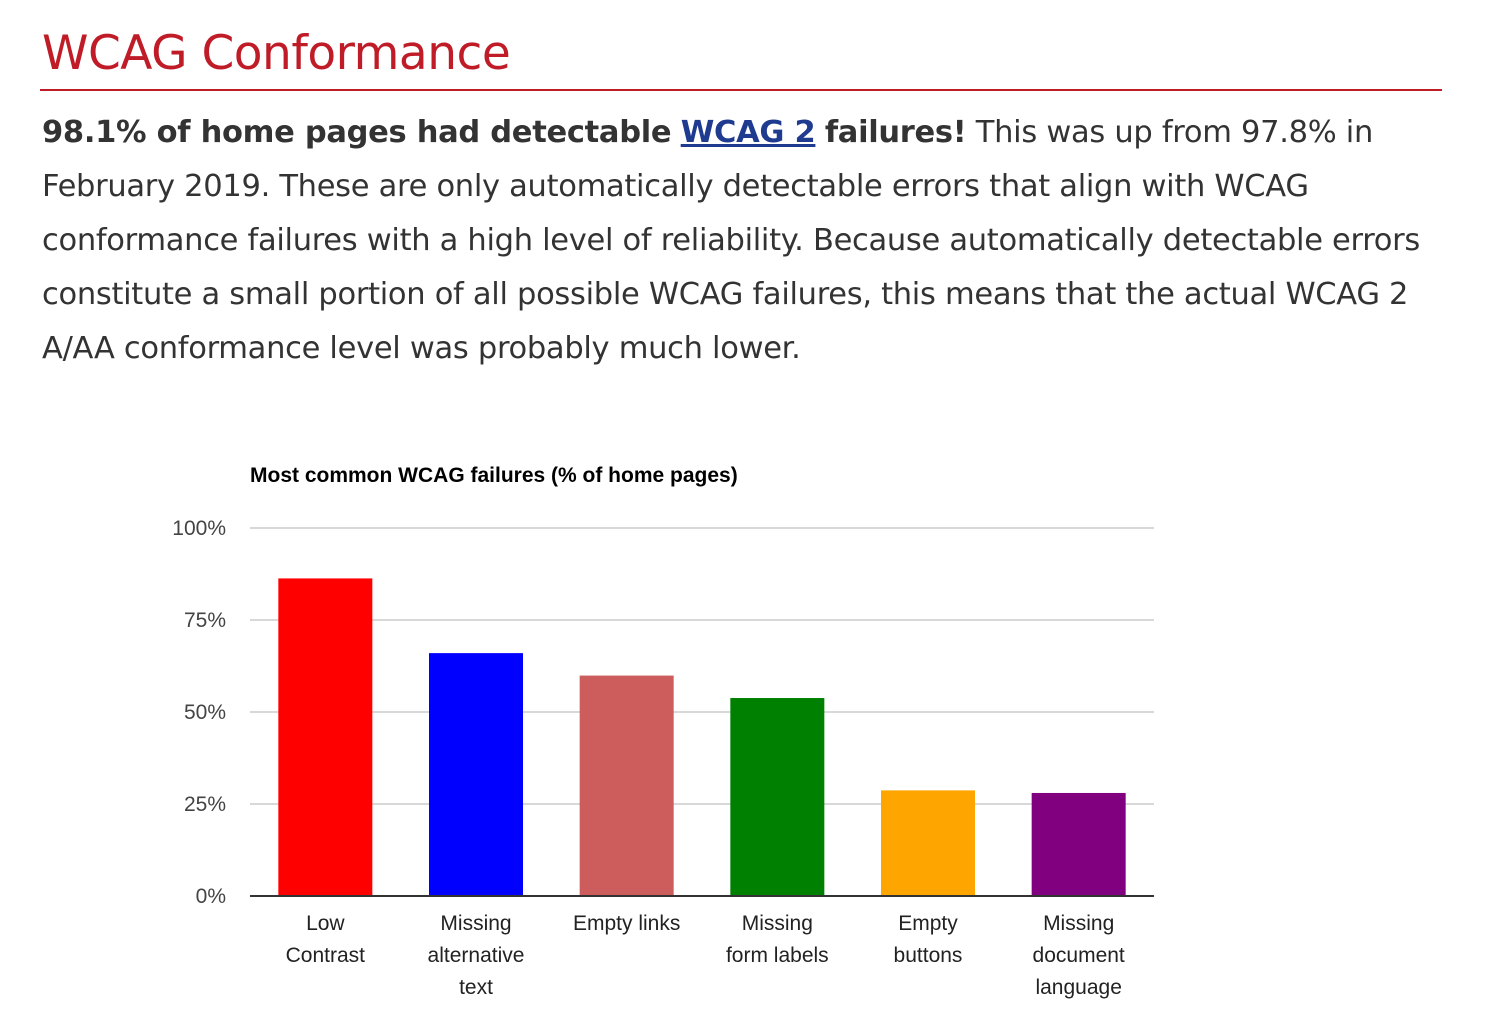 The image size is (1486, 1014). What do you see at coordinates (205, 620) in the screenshot?
I see `y-tick-label: 75%` at bounding box center [205, 620].